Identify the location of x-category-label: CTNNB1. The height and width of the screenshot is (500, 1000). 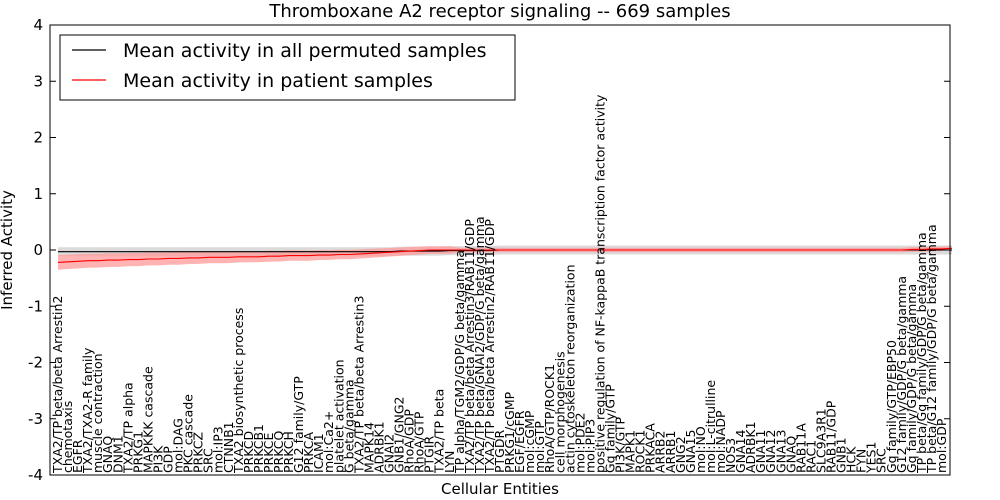
(228, 447).